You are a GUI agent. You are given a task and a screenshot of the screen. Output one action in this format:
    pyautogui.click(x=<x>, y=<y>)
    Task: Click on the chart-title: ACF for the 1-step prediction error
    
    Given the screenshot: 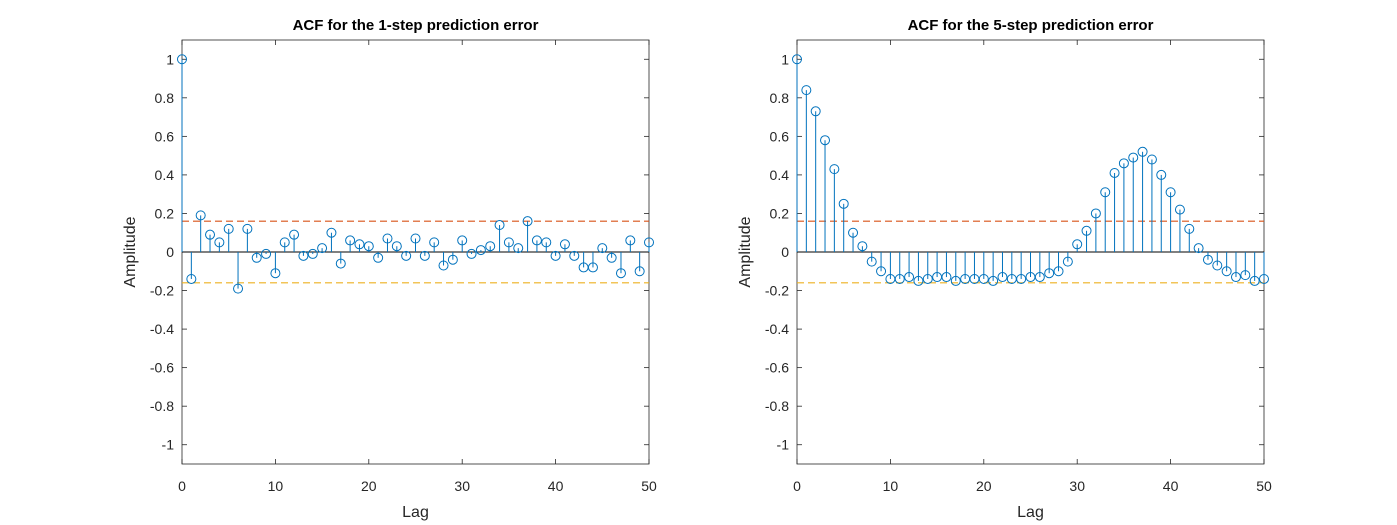 What is the action you would take?
    pyautogui.click(x=416, y=25)
    